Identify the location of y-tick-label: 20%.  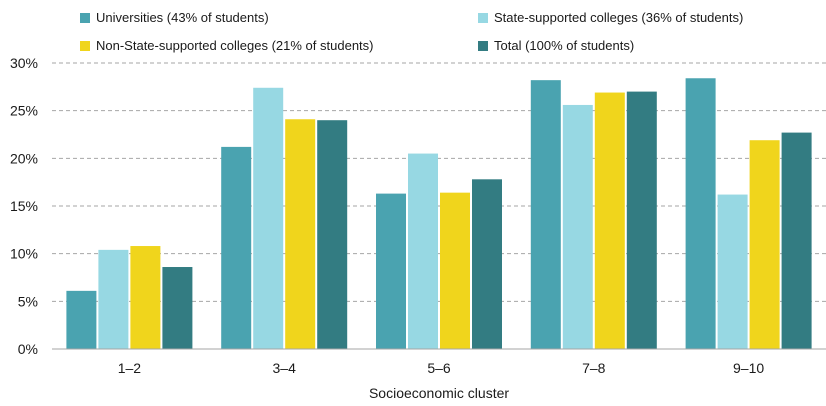
(24, 158).